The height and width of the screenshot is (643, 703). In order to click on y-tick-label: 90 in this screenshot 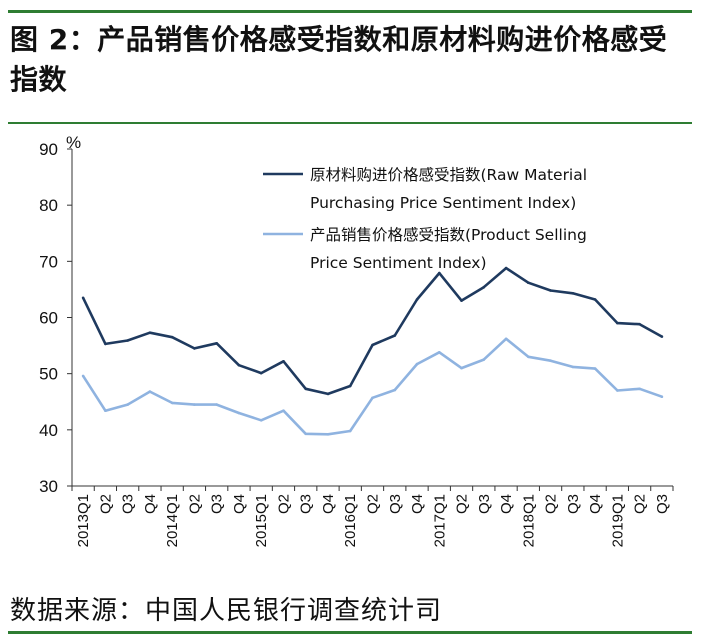, I will do `click(48, 149)`.